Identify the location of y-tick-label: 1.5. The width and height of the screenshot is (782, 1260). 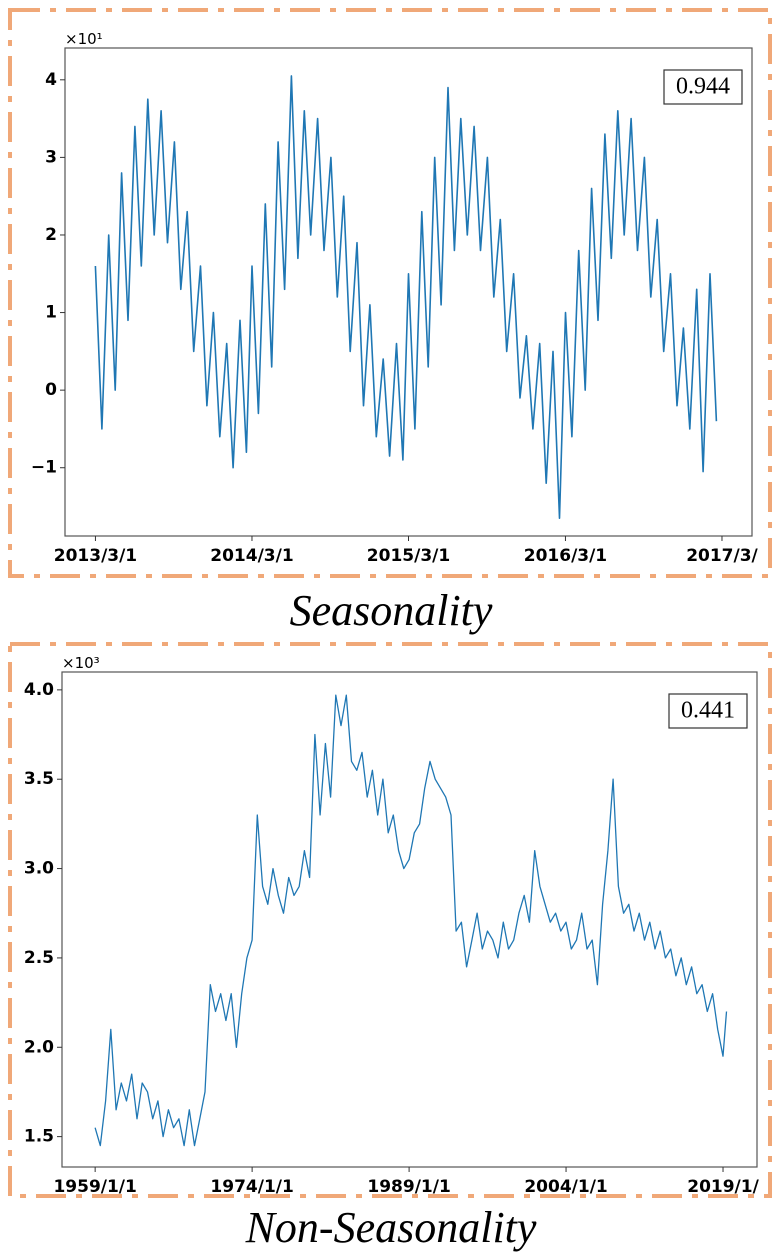
(39, 1137).